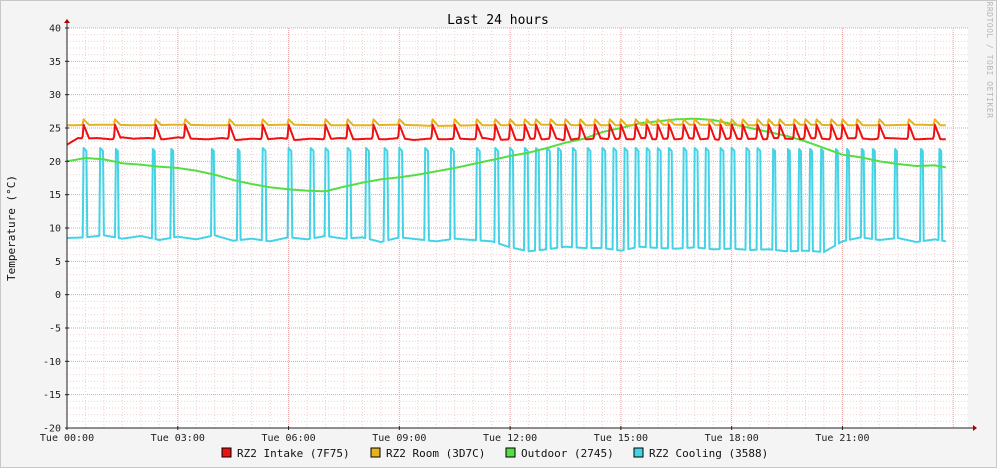  I want to click on legend-label: RZ2 Cooling (3588), so click(708, 453).